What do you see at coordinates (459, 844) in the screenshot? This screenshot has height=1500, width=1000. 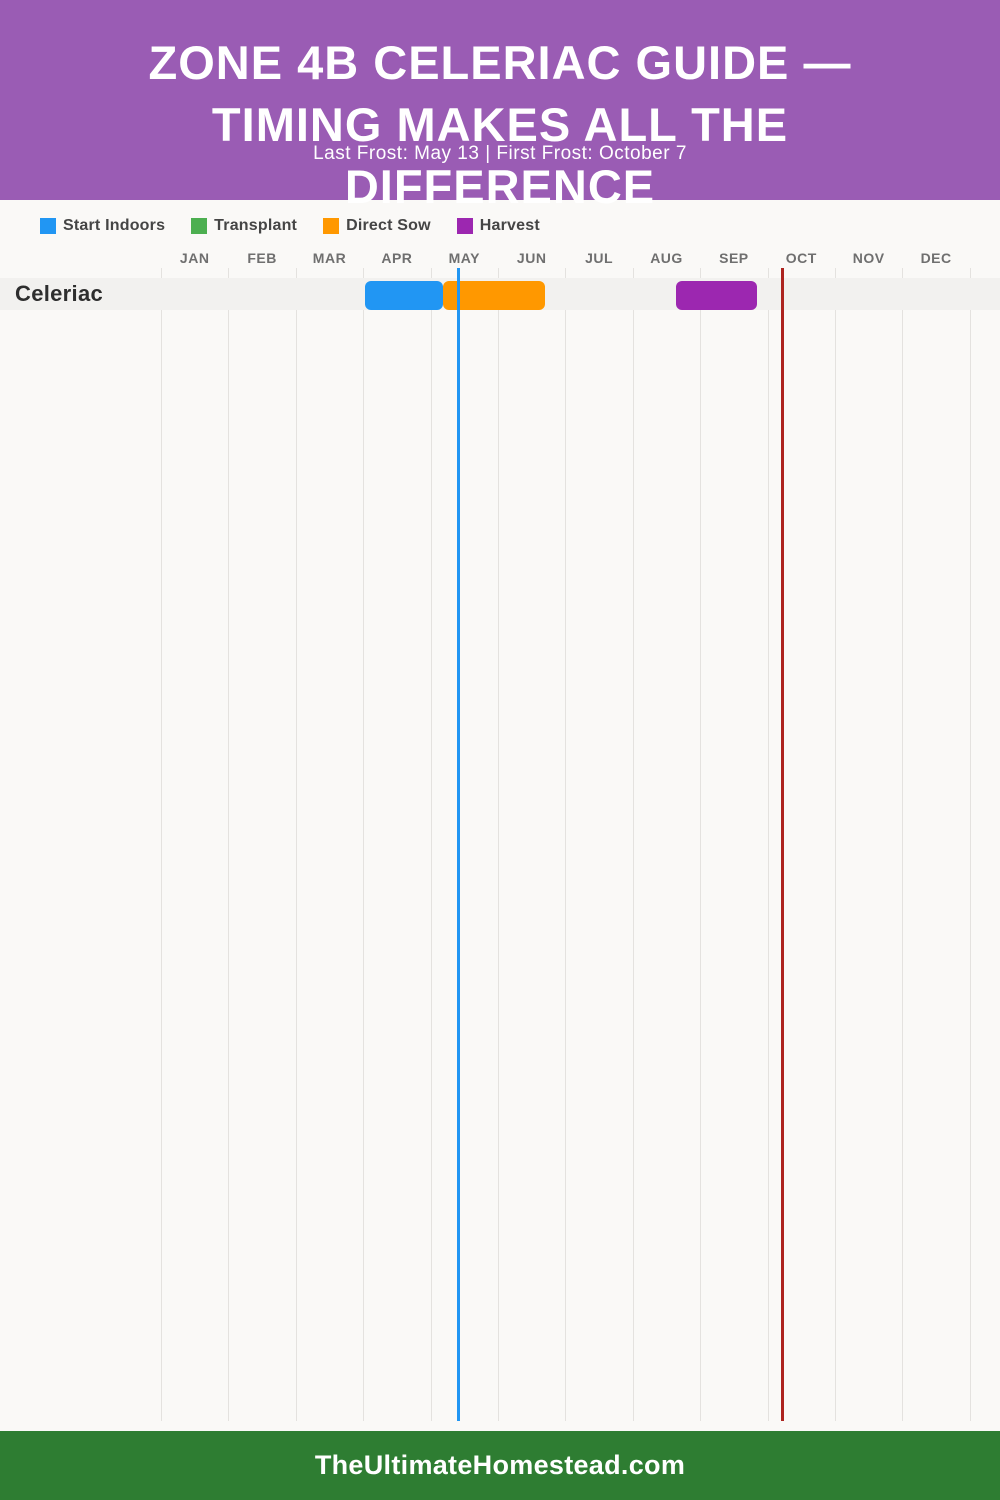 I see `last-frost-line` at bounding box center [459, 844].